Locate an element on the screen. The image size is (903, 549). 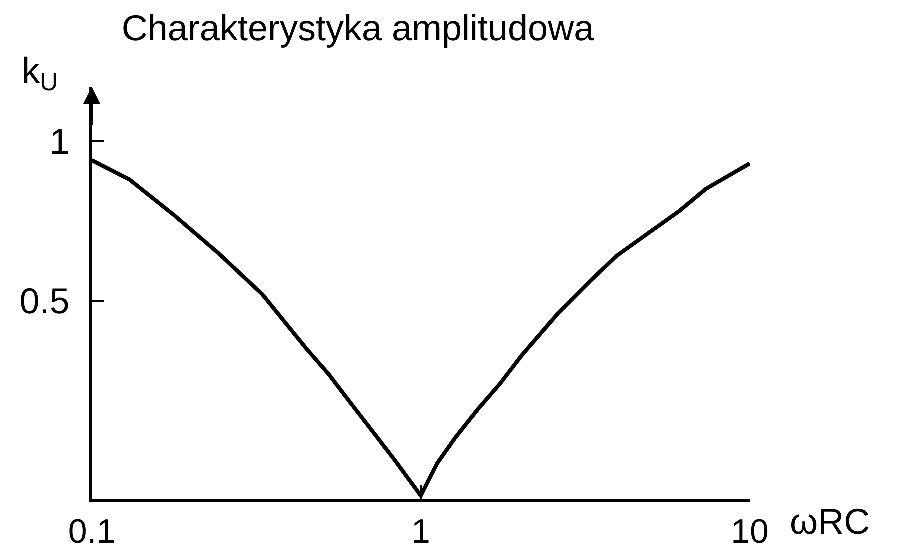
x-axis-title: ωRC is located at coordinates (830, 521).